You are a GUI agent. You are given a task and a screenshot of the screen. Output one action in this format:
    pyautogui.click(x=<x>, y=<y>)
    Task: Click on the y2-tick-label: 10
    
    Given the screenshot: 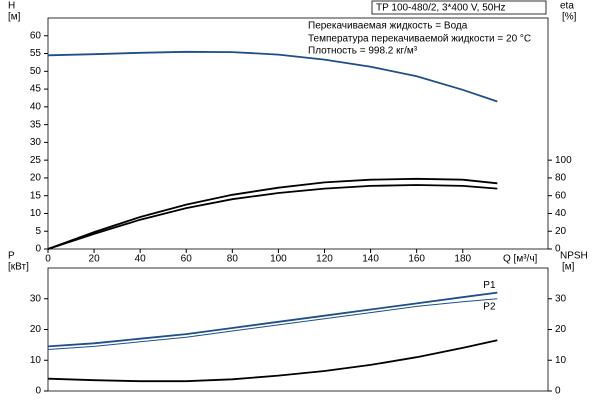 What is the action you would take?
    pyautogui.click(x=561, y=360)
    